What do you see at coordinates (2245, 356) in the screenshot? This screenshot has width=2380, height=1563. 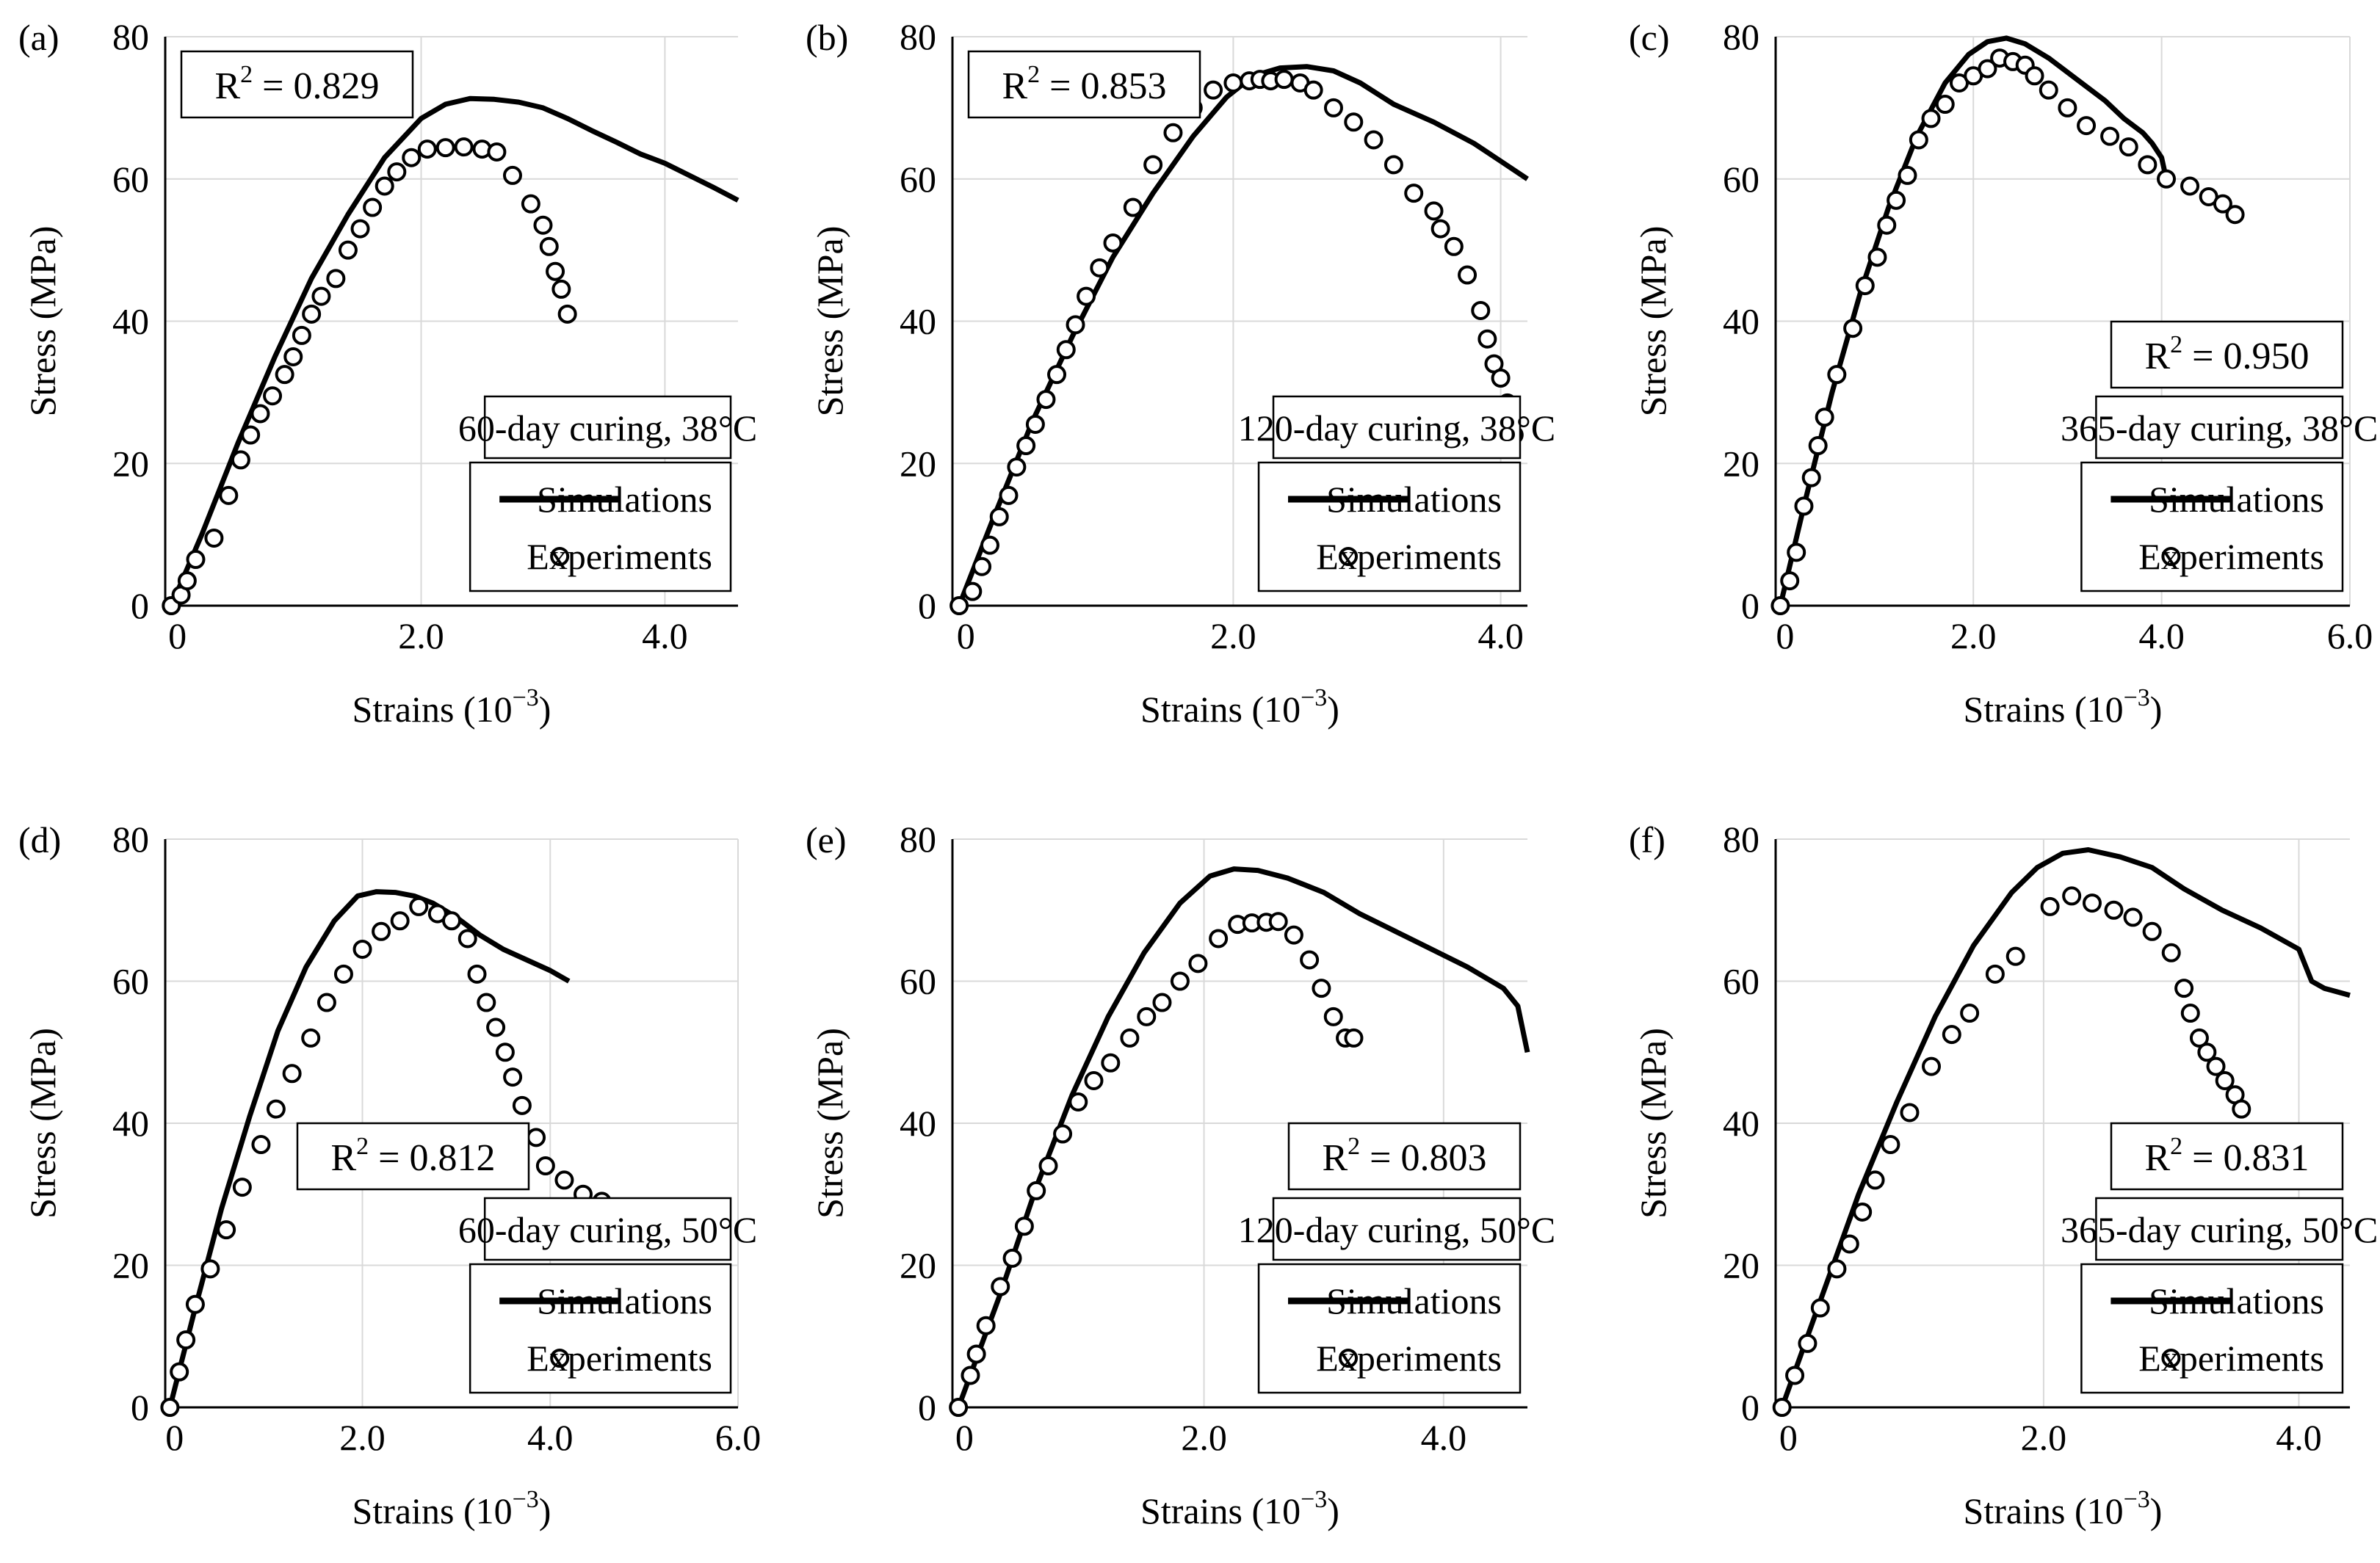 I see `r-squared-value: = 0.950` at bounding box center [2245, 356].